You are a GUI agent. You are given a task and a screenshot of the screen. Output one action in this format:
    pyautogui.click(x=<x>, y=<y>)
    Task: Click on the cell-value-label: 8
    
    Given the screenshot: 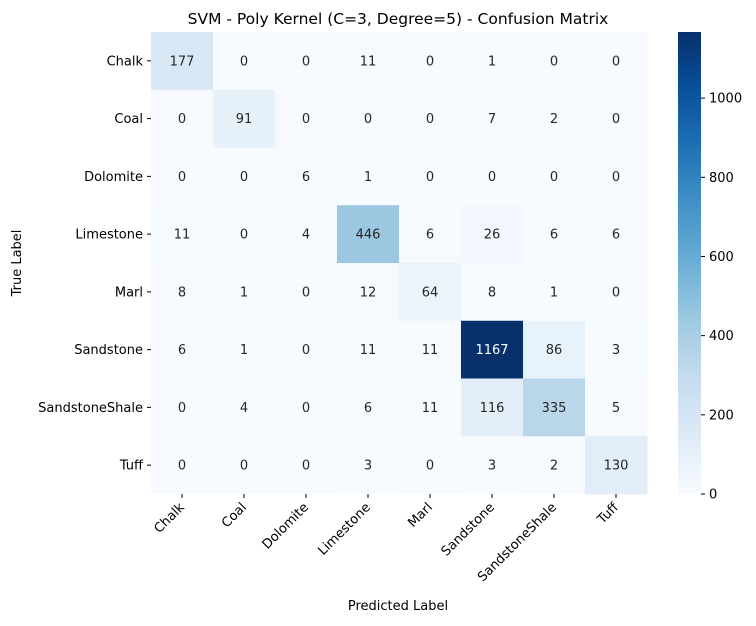 What is the action you would take?
    pyautogui.click(x=492, y=292)
    